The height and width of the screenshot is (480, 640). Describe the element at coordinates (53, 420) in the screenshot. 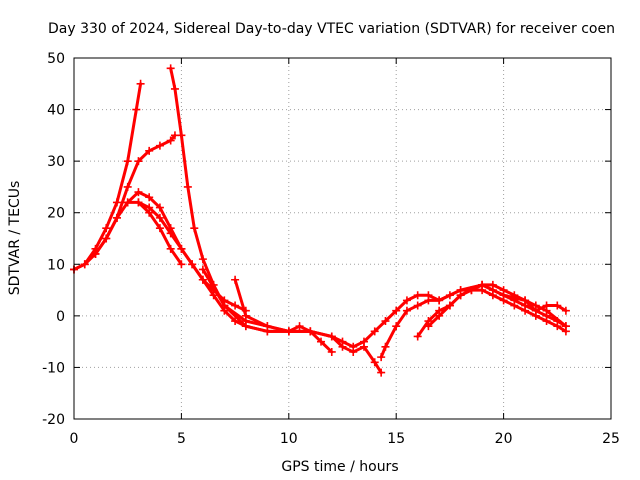

I see `y-tick-label: -20` at that location.